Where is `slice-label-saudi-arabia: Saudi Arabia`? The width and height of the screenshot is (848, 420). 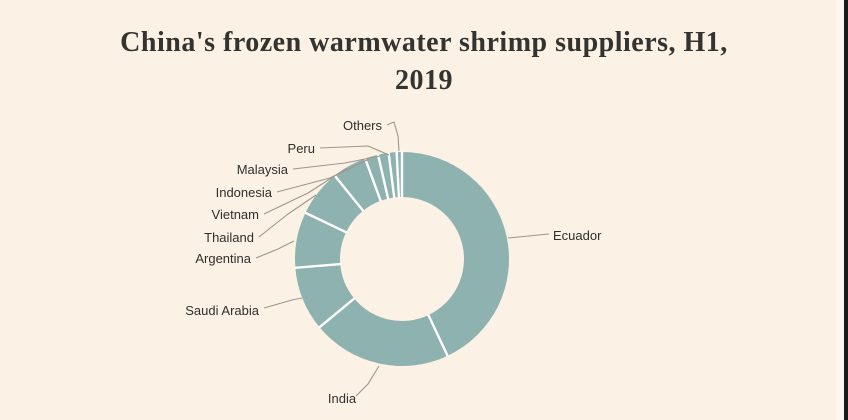 slice-label-saudi-arabia: Saudi Arabia is located at coordinates (222, 310).